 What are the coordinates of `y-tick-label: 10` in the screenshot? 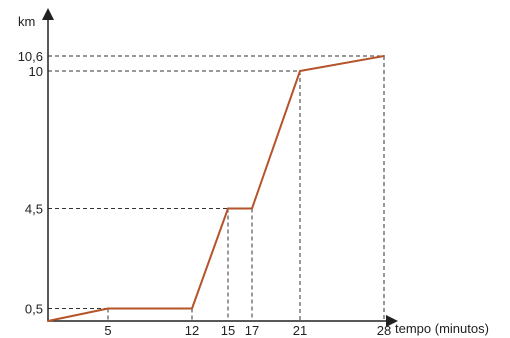 It's located at (36, 71).